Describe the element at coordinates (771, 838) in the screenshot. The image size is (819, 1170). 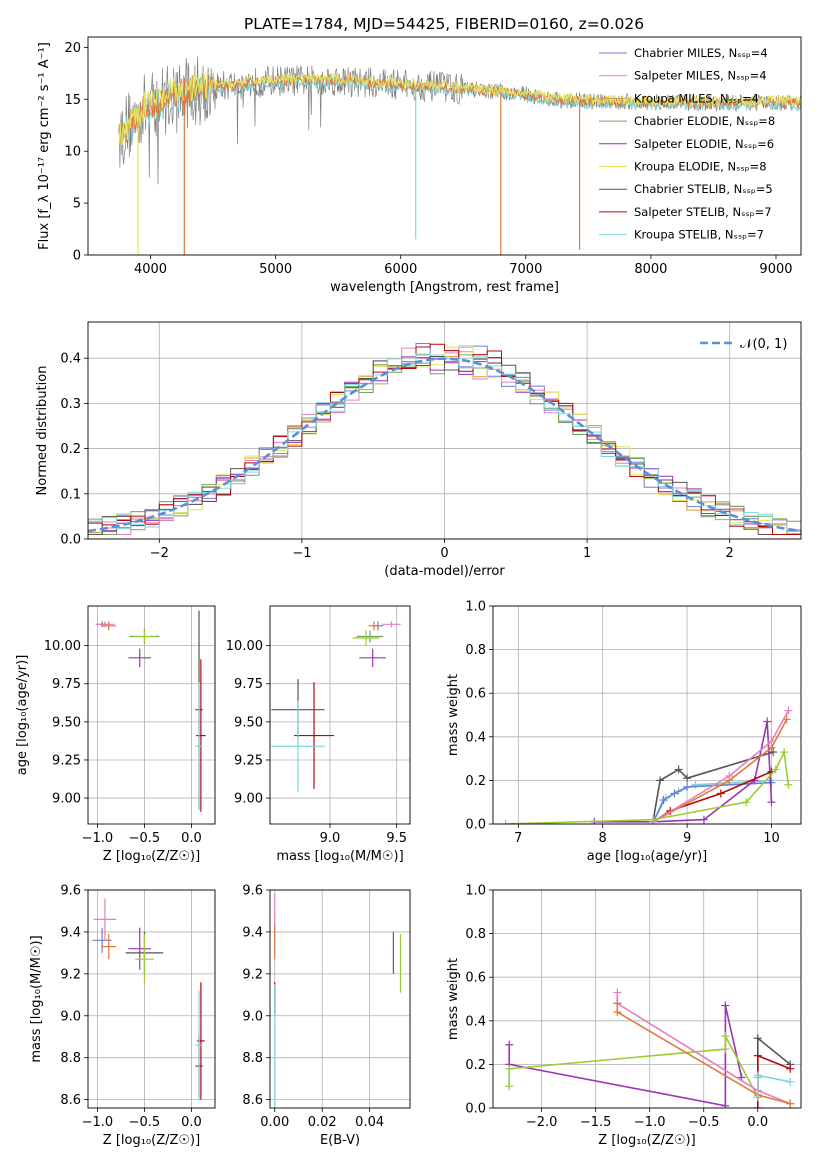
I see `x-tick-label: 10` at that location.